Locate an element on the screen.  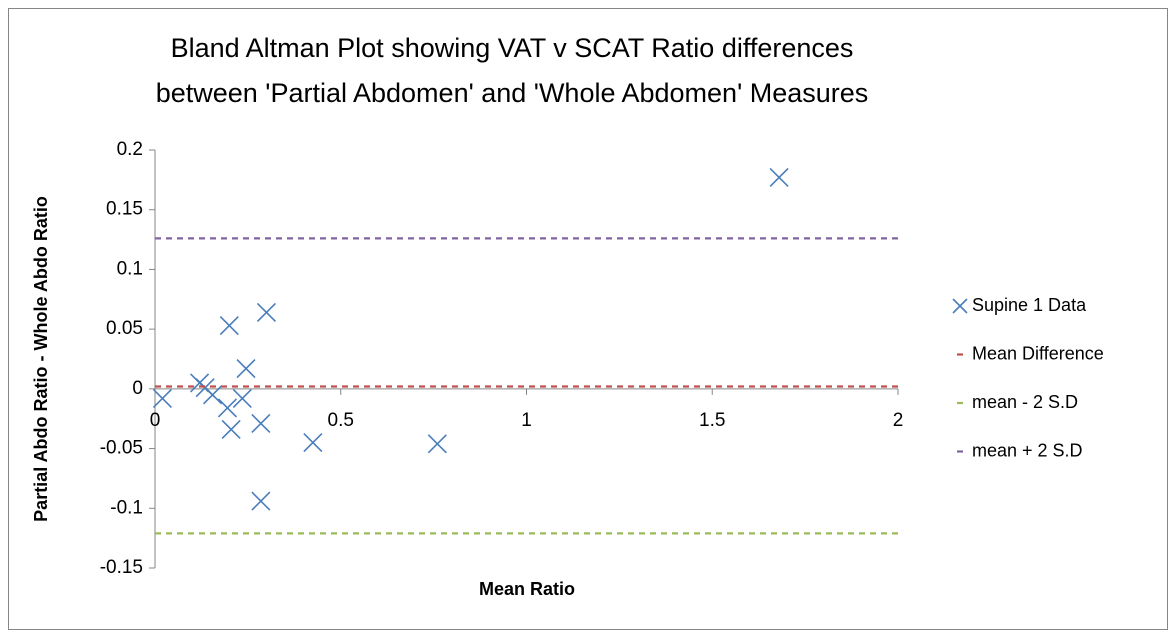
y-tick-label: 0.15 is located at coordinates (124, 209).